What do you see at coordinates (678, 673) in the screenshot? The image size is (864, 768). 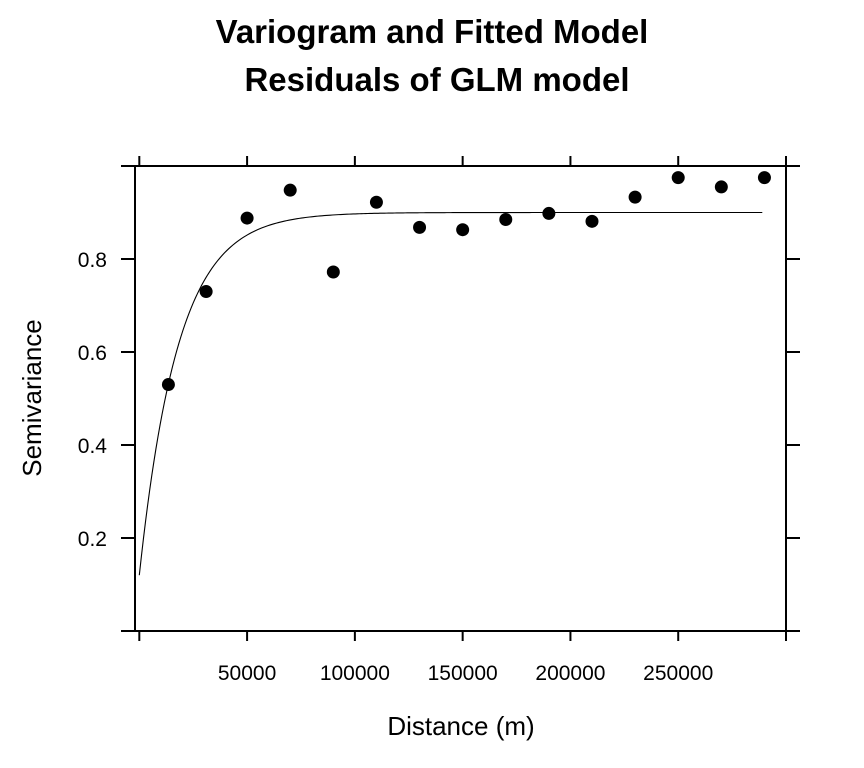 I see `x-tick-label: 250000` at bounding box center [678, 673].